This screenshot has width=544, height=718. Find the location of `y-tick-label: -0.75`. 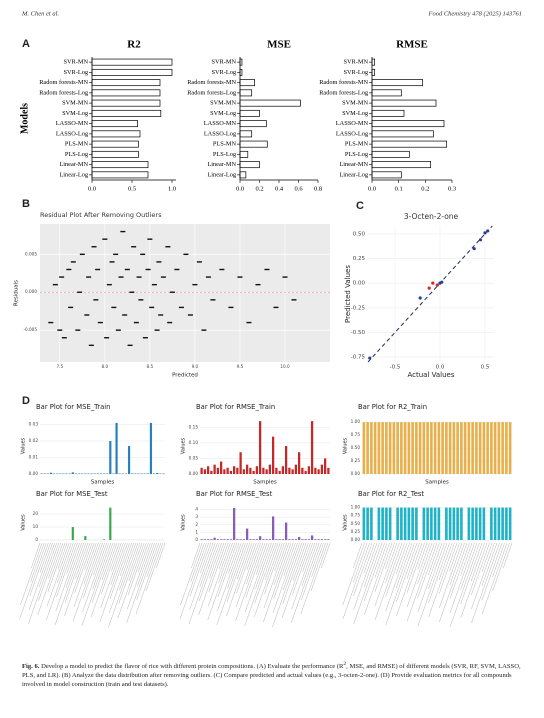

y-tick-label: -0.75 is located at coordinates (358, 358).